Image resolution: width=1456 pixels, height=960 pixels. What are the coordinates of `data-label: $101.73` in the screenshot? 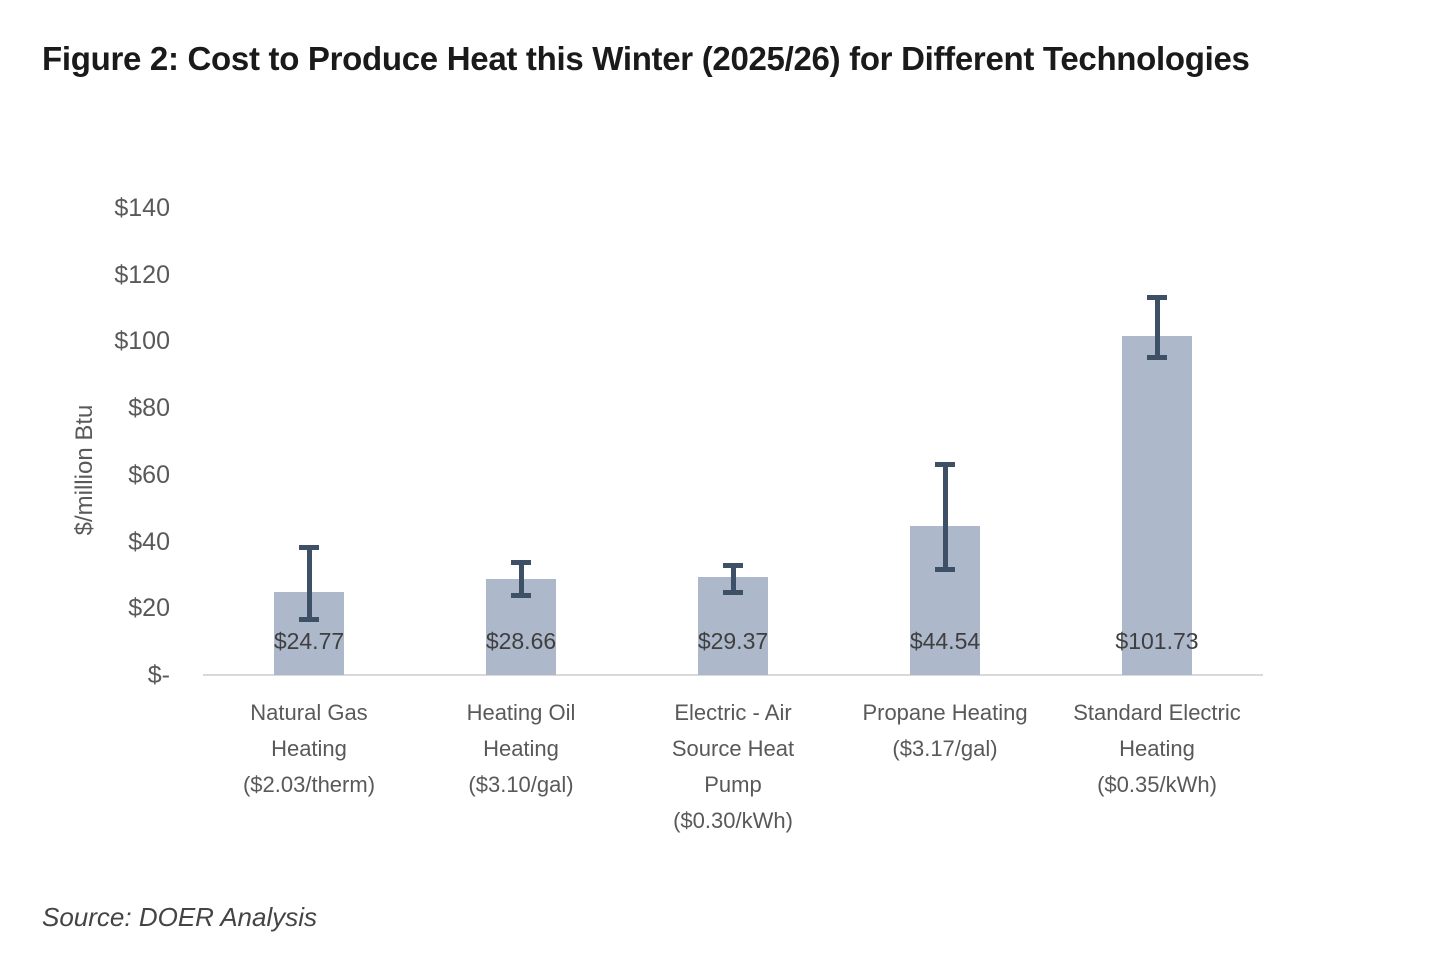 It's located at (1157, 641).